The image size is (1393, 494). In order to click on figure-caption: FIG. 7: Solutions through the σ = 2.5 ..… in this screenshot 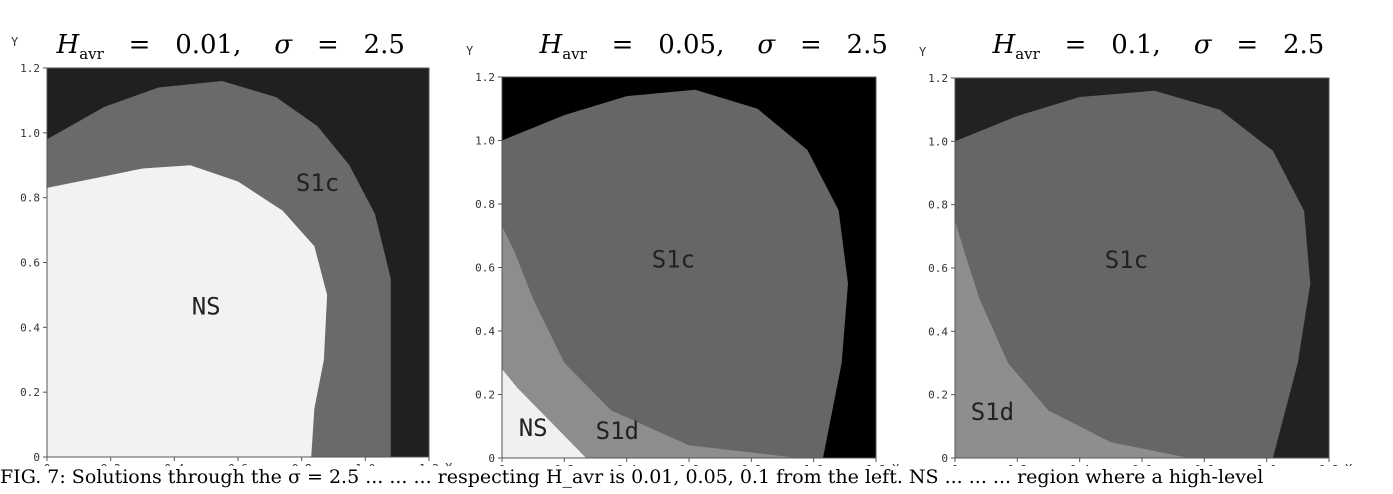, I will do `click(632, 477)`.